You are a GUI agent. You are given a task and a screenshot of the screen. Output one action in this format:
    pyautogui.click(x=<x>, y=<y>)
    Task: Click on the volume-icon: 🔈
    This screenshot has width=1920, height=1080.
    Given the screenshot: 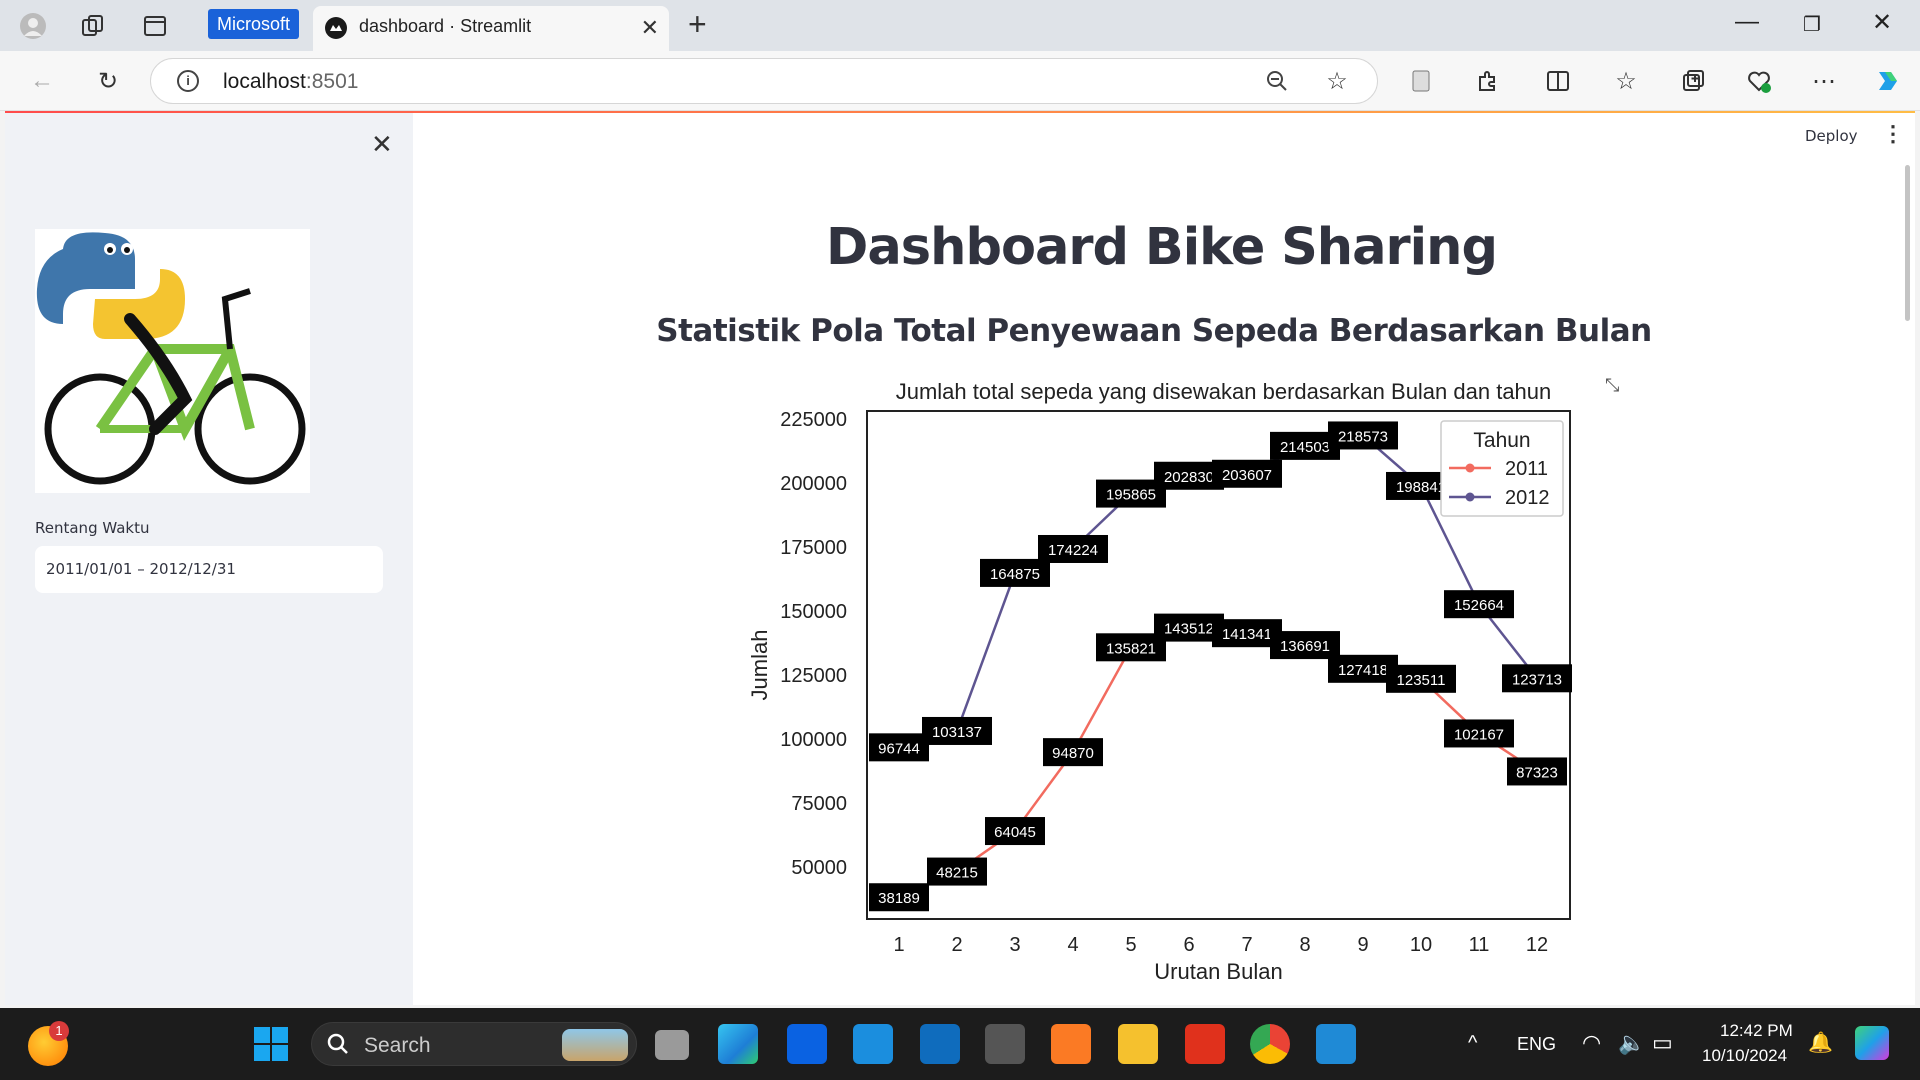 What is the action you would take?
    pyautogui.click(x=1632, y=1042)
    